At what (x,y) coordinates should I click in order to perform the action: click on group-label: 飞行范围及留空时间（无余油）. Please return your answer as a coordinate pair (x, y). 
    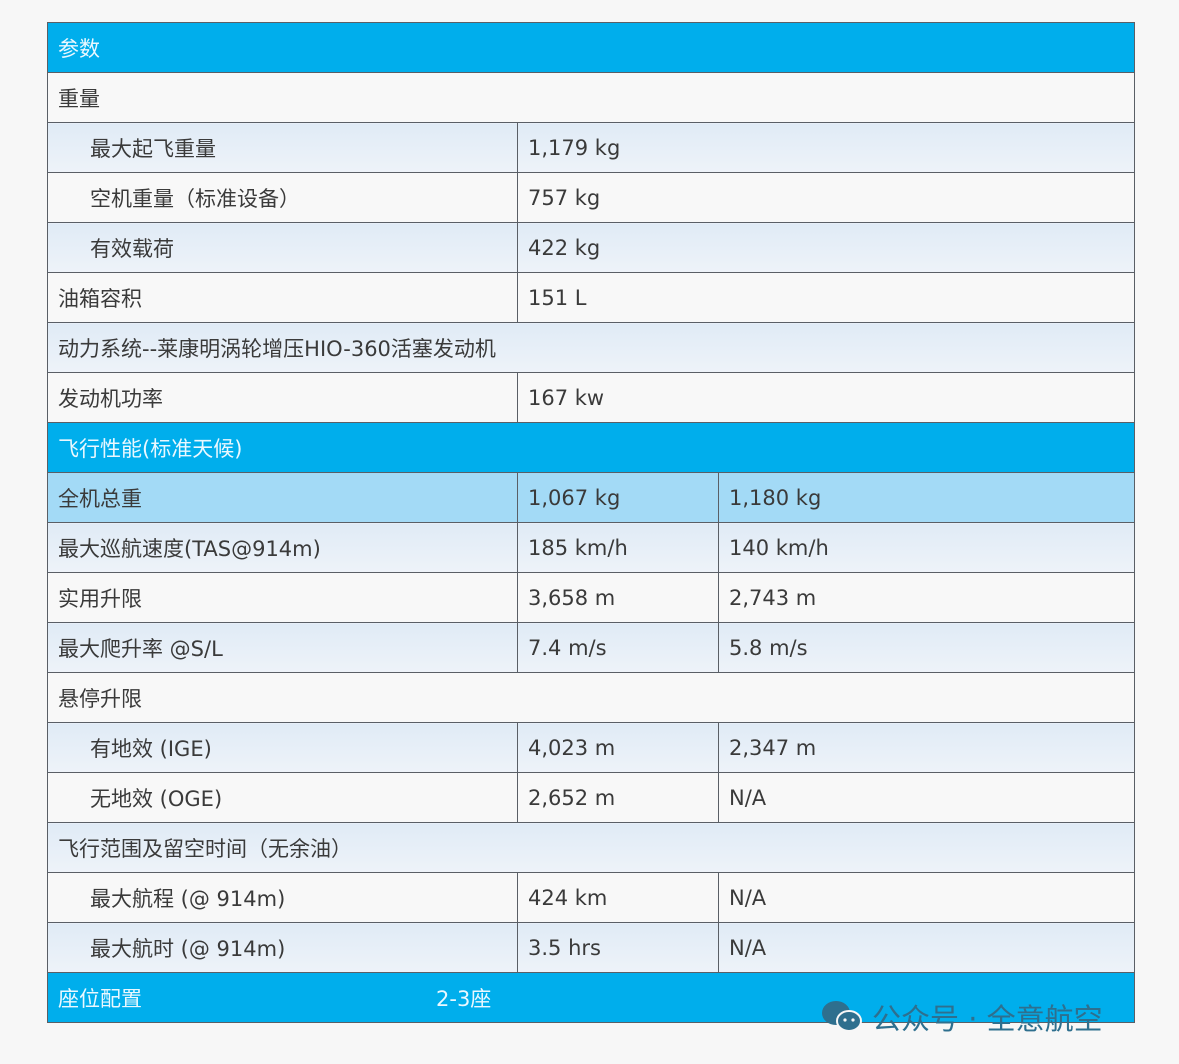
    Looking at the image, I should click on (591, 847).